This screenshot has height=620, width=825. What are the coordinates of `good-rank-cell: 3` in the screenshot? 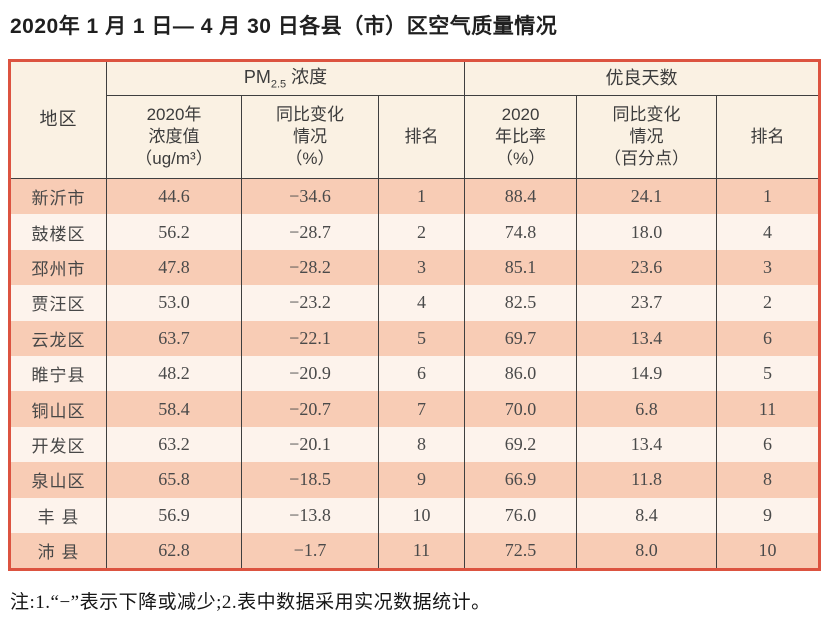 It's located at (768, 267).